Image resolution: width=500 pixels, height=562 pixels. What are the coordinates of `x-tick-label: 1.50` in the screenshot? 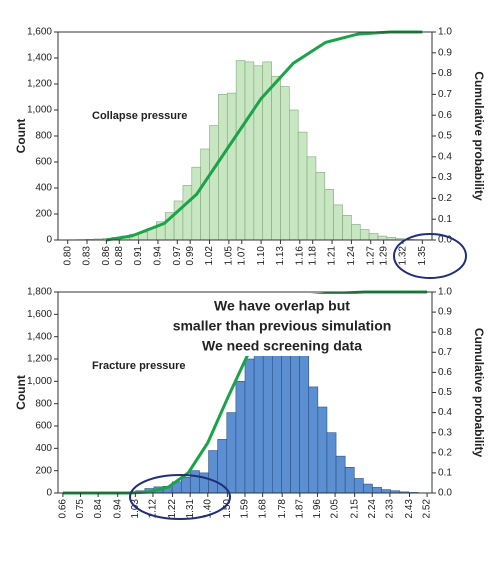 It's located at (227, 509).